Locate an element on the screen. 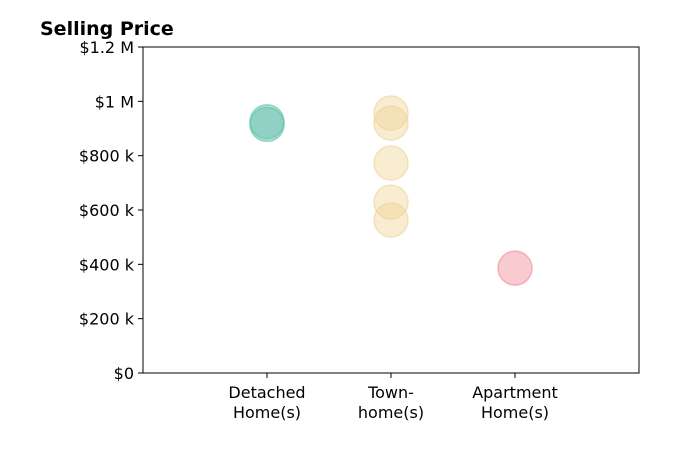  y-tick-label: $400 k is located at coordinates (107, 264).